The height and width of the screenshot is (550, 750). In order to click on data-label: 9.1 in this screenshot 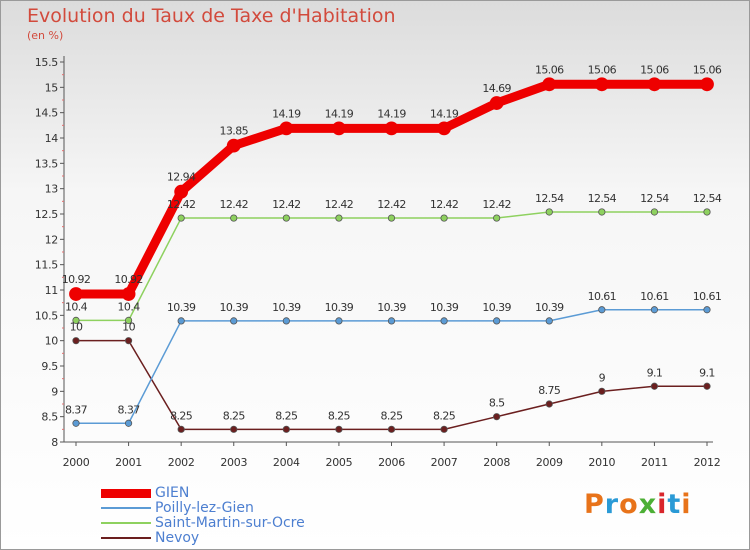, I will do `click(655, 372)`.